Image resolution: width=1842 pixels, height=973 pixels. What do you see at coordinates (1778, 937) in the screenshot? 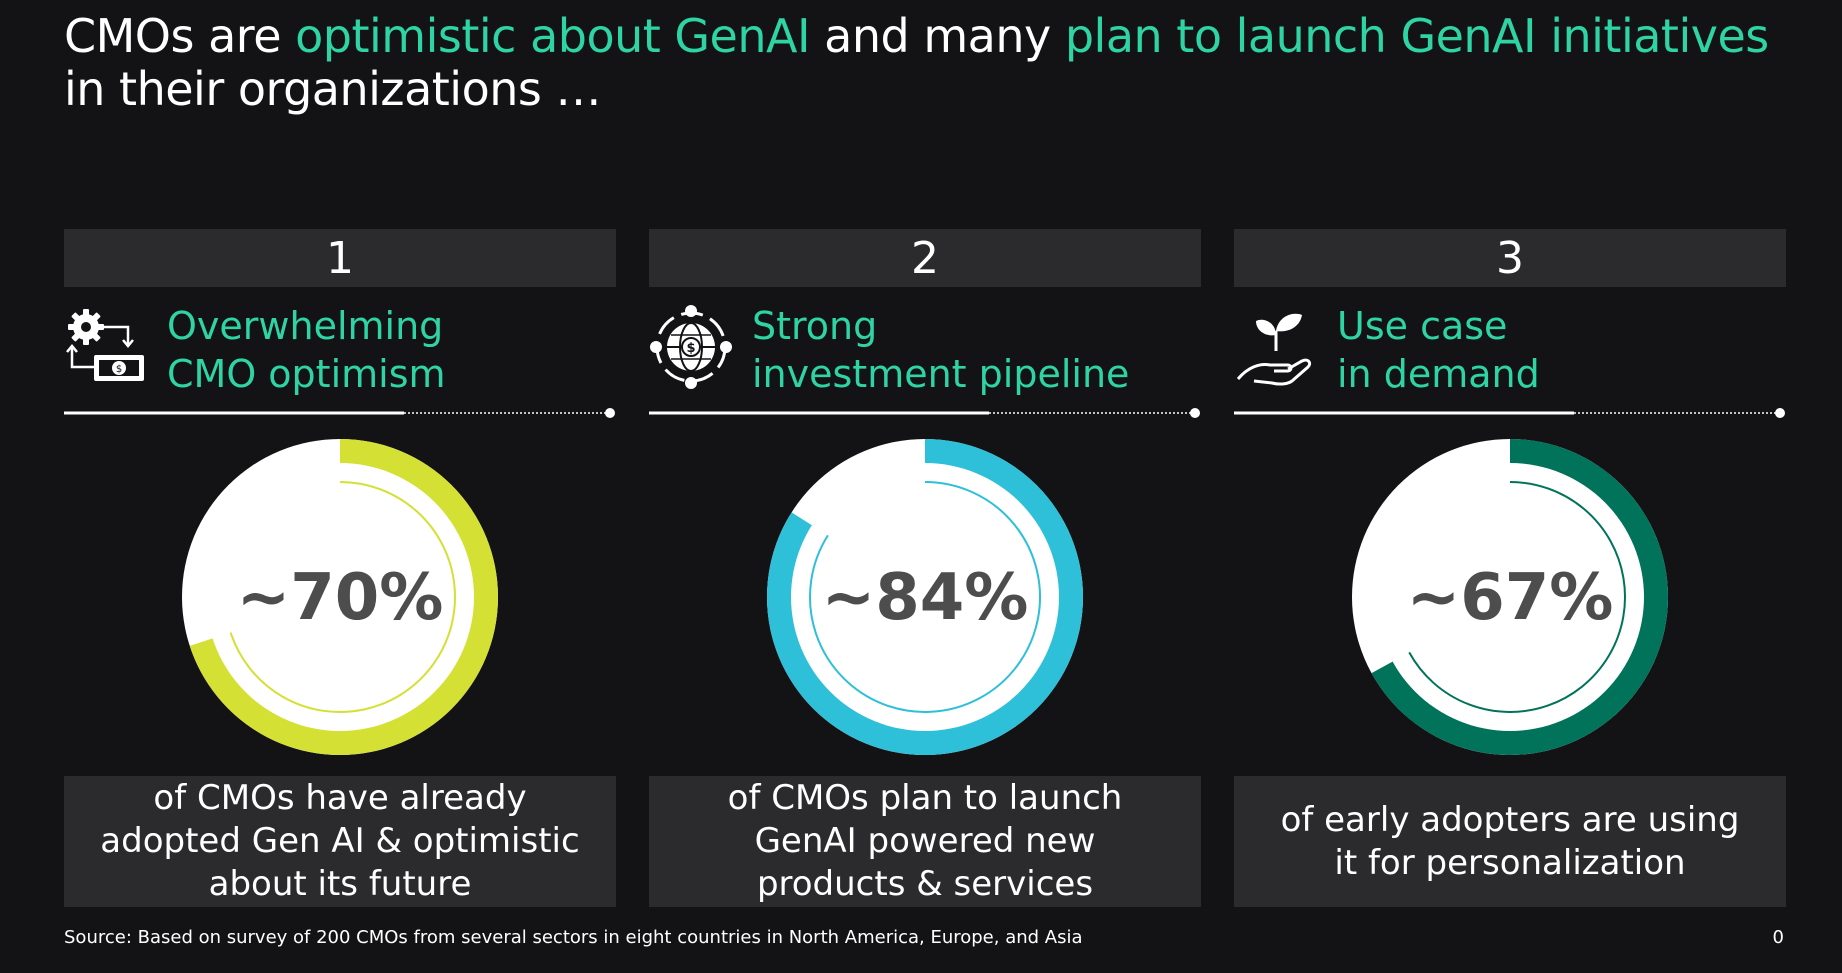
I see `page-number: 0` at bounding box center [1778, 937].